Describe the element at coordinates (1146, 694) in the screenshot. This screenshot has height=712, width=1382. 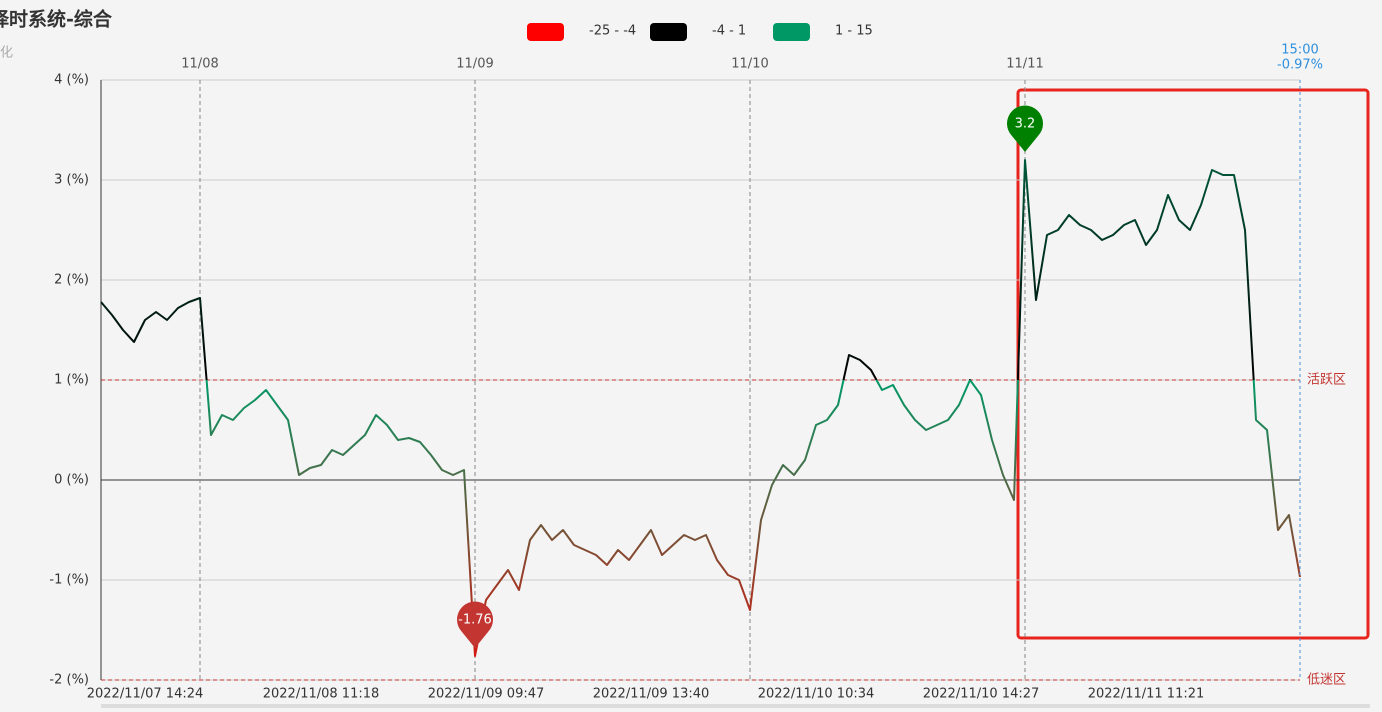
I see `x-tick-label: 2022/11/11 11:21` at that location.